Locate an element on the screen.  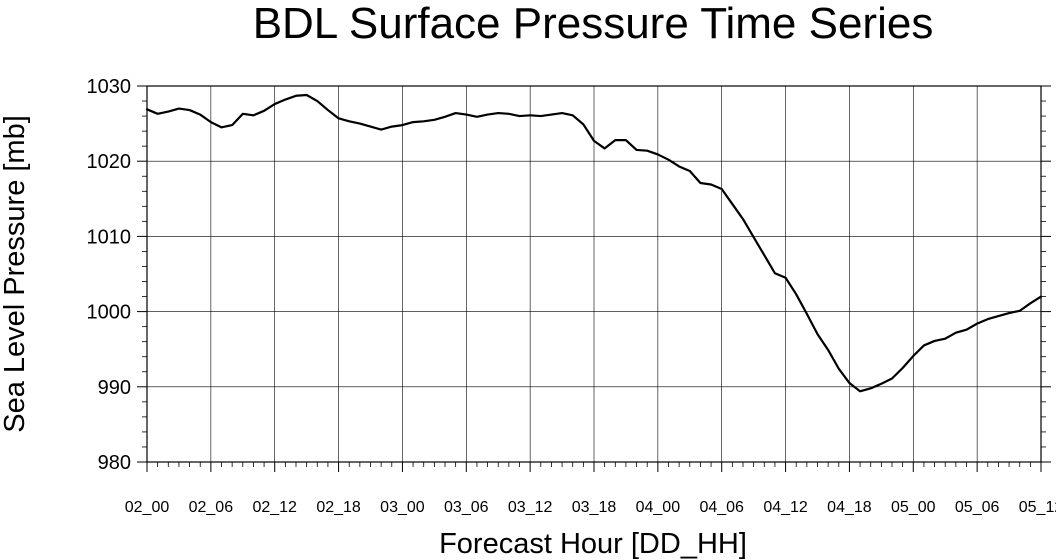
x-tick-label: 02_12 is located at coordinates (274, 507).